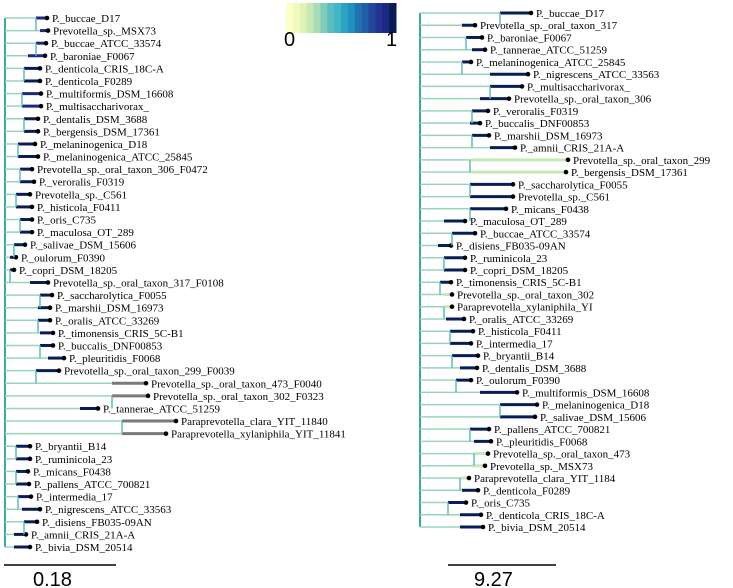 The image size is (733, 588). I want to click on leaf-label: P._amnii_CRIS_21A-A, so click(572, 149).